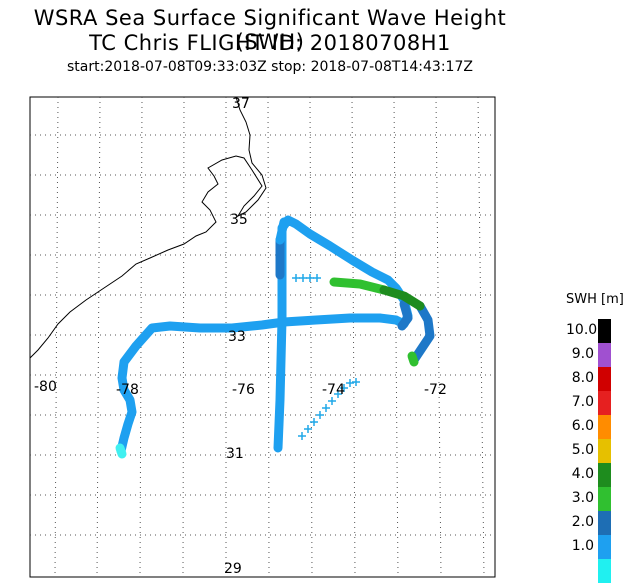 Image resolution: width=632 pixels, height=585 pixels. Describe the element at coordinates (595, 299) in the screenshot. I see `legend-title: SWH [m]` at that location.